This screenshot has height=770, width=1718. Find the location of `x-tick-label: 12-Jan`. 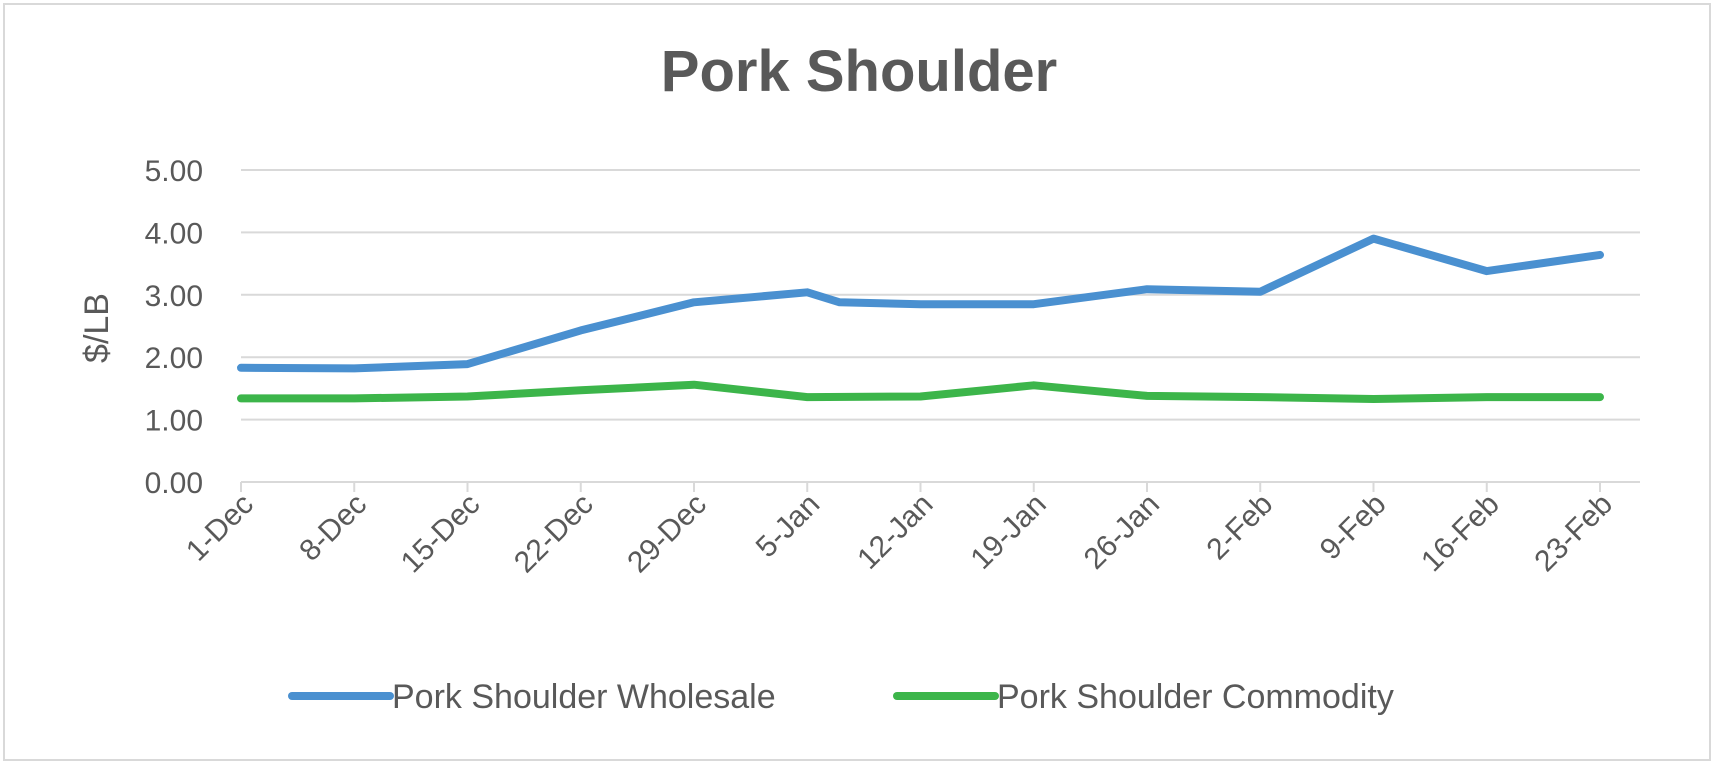

x-tick-label: 12-Jan is located at coordinates (895, 532).